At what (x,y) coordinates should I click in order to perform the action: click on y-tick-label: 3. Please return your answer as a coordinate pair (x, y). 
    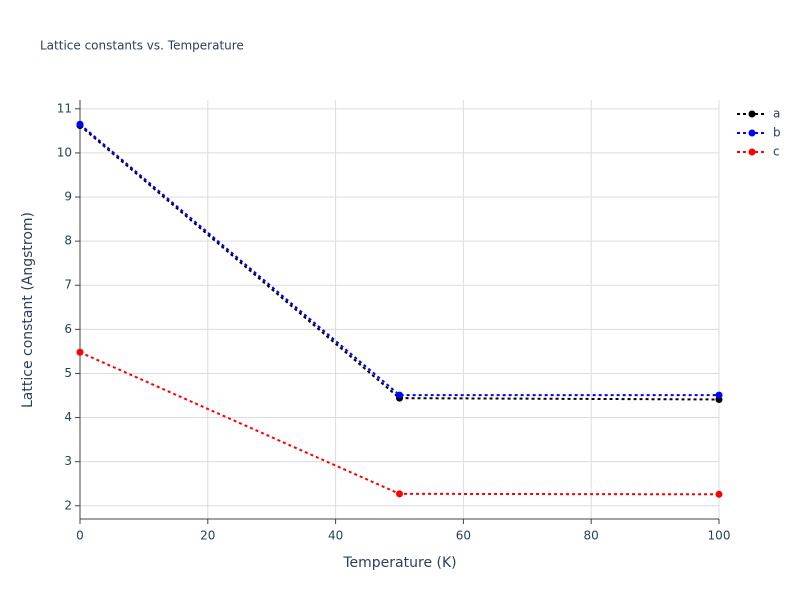
    Looking at the image, I should click on (68, 461).